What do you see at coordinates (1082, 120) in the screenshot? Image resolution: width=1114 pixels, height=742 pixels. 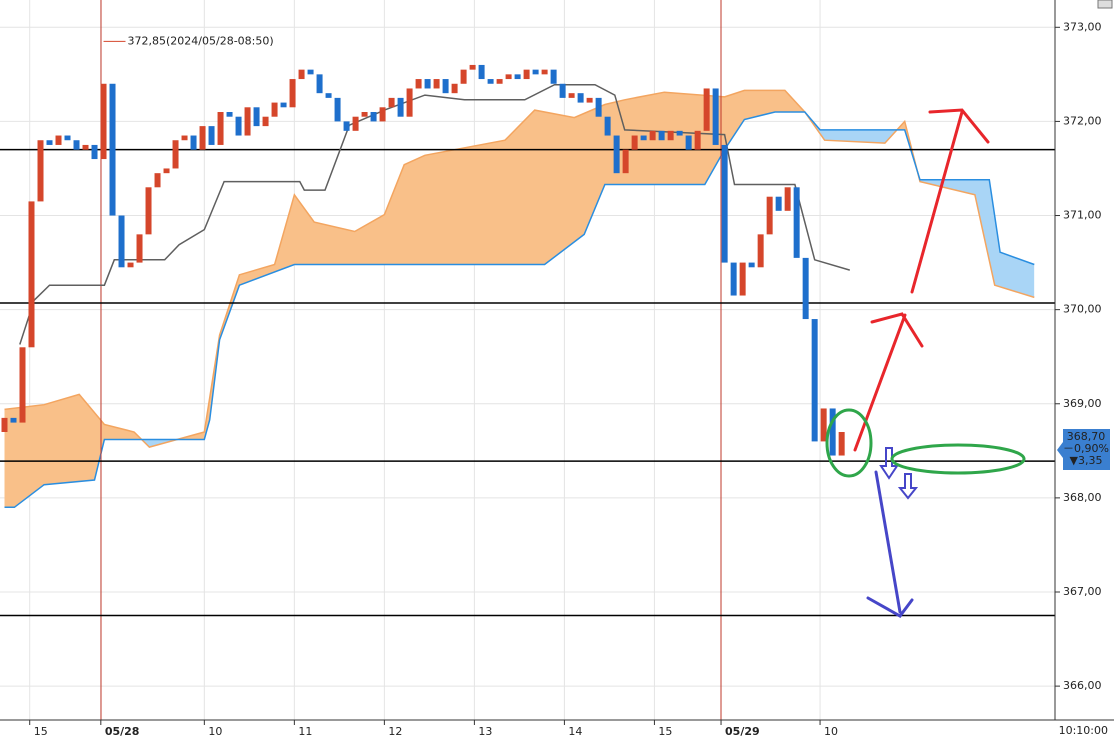 I see `y-tick-label: 372,00` at bounding box center [1082, 120].